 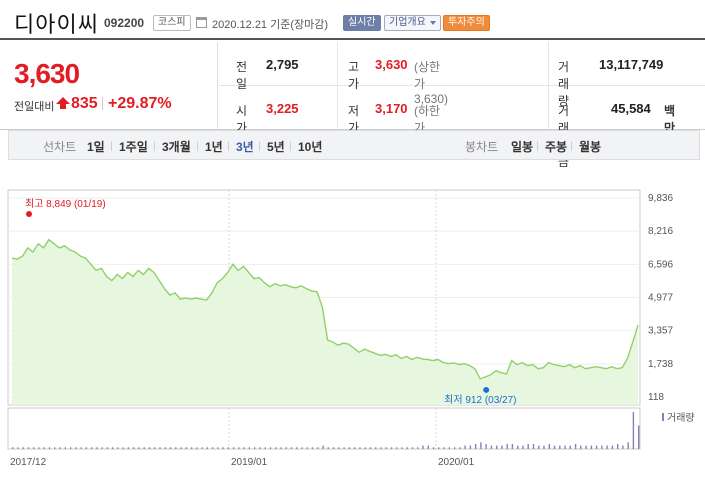 I want to click on line-chart-label: 선차트, so click(x=60, y=147).